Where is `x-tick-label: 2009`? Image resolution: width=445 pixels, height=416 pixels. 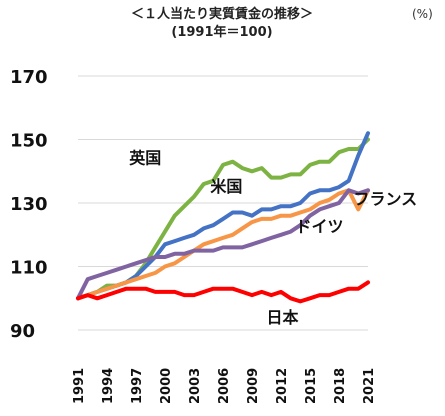 x-tick-label: 2009 is located at coordinates (253, 386).